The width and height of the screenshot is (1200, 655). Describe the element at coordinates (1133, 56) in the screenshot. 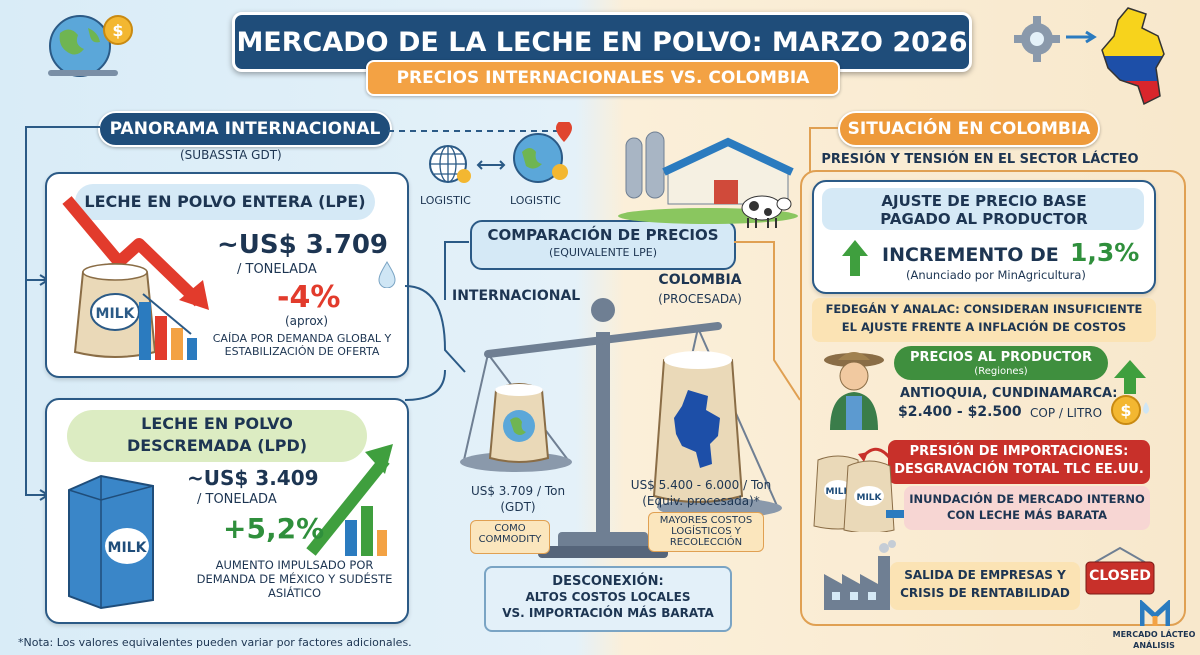

I see `colombia-map-icon` at that location.